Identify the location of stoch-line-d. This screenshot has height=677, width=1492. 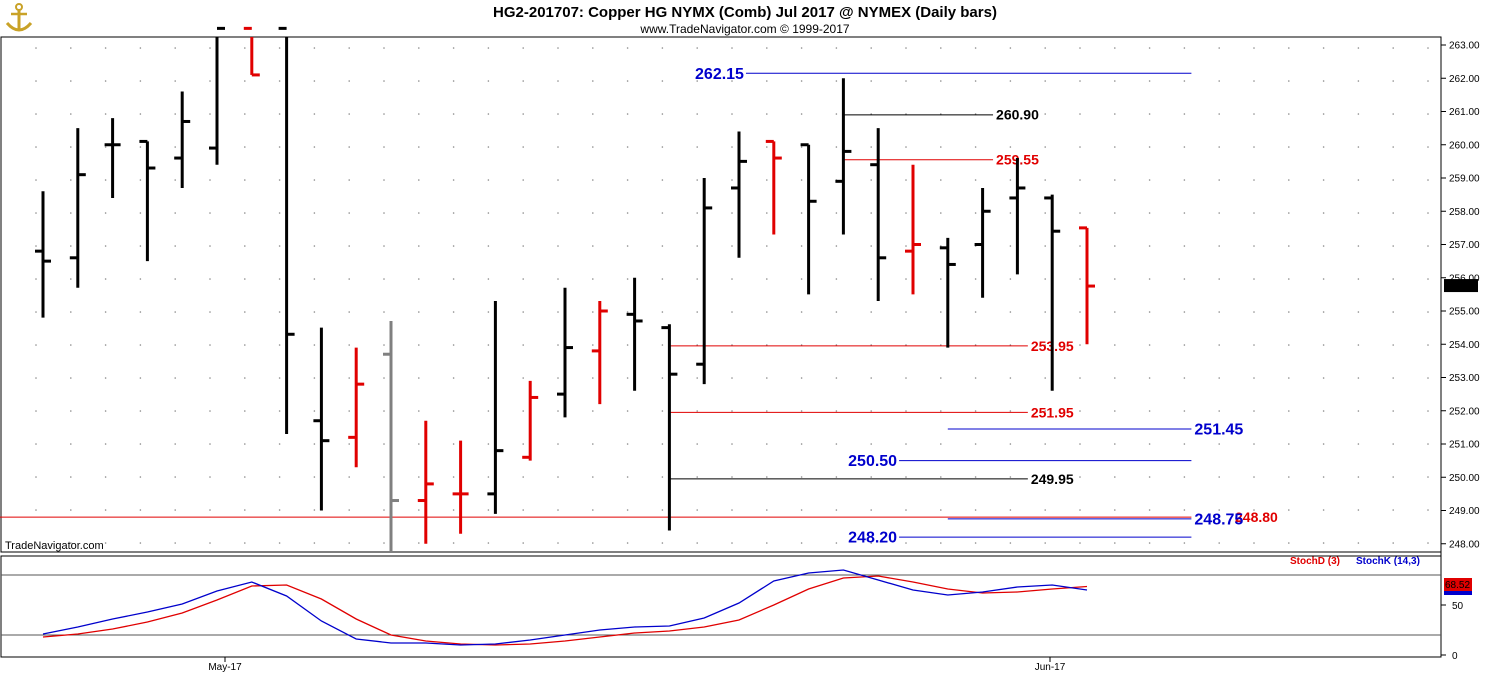
(565, 610).